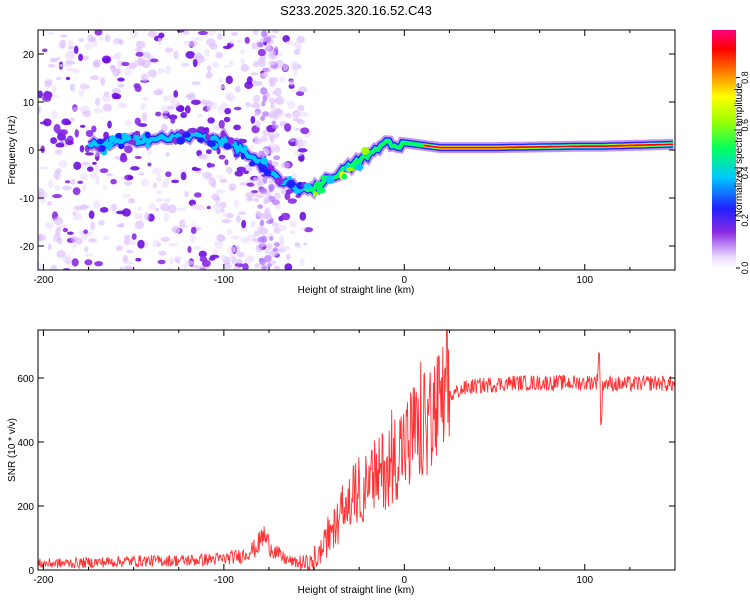  What do you see at coordinates (745, 173) in the screenshot?
I see `colorbar-tick-label: 0.4` at bounding box center [745, 173].